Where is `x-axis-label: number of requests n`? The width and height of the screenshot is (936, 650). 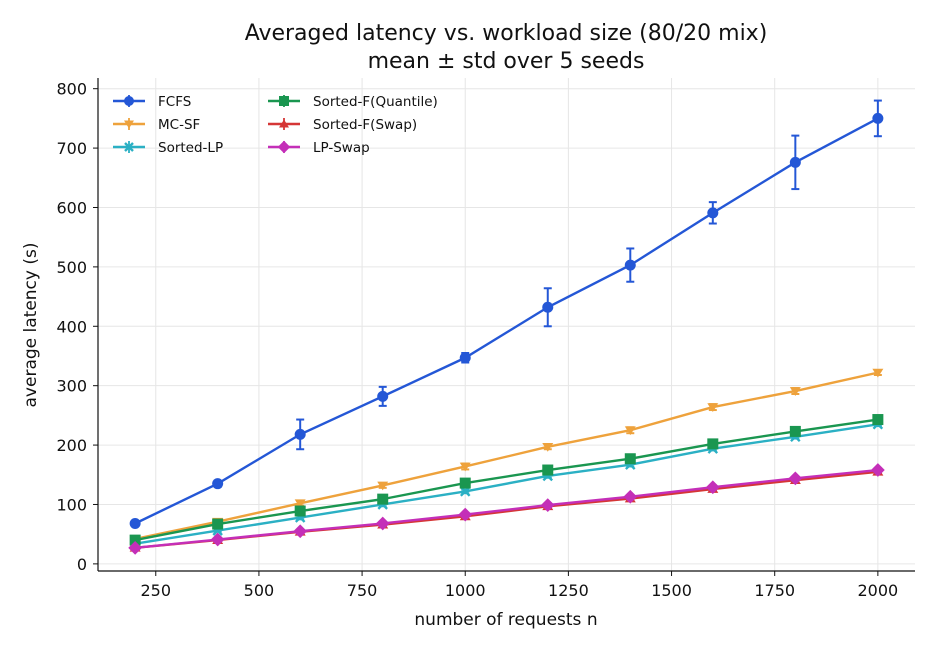
x-axis-label: number of requests n is located at coordinates (505, 620).